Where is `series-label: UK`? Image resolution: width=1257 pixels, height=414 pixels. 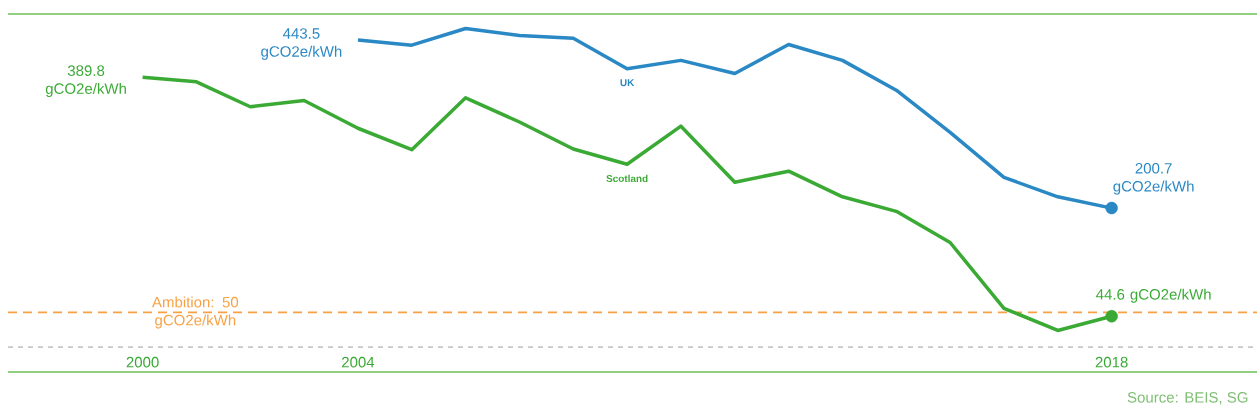 series-label: UK is located at coordinates (627, 83).